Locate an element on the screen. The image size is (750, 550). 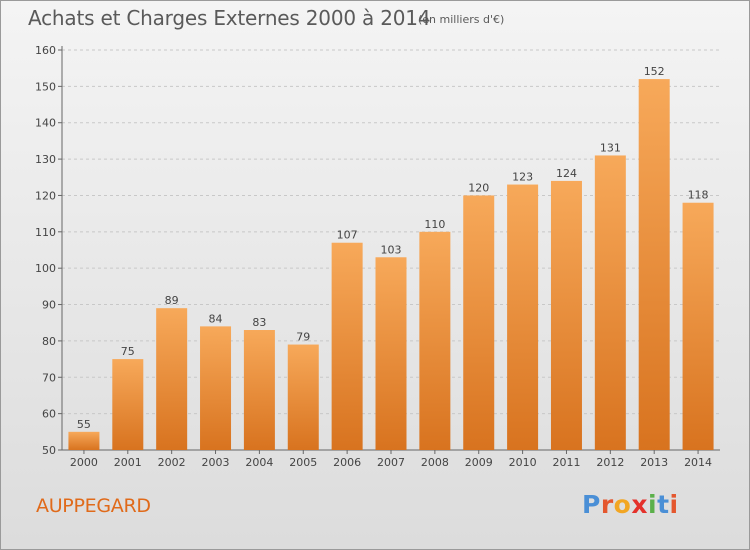
bar-2011 is located at coordinates (566, 315).